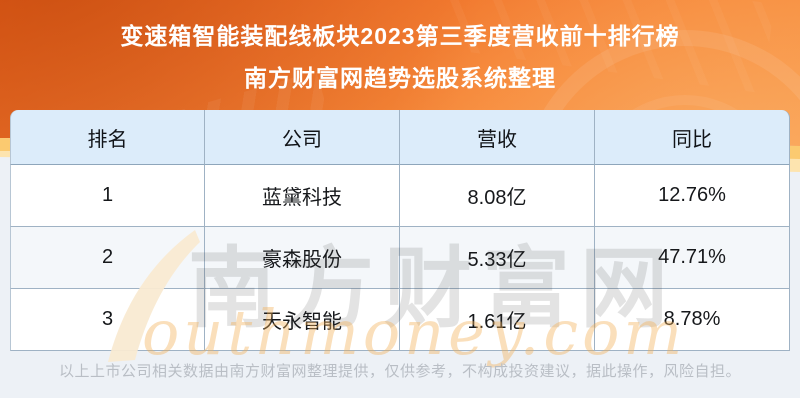 The image size is (800, 416). Describe the element at coordinates (302, 196) in the screenshot. I see `cell-company: 蓝黛科技` at that location.